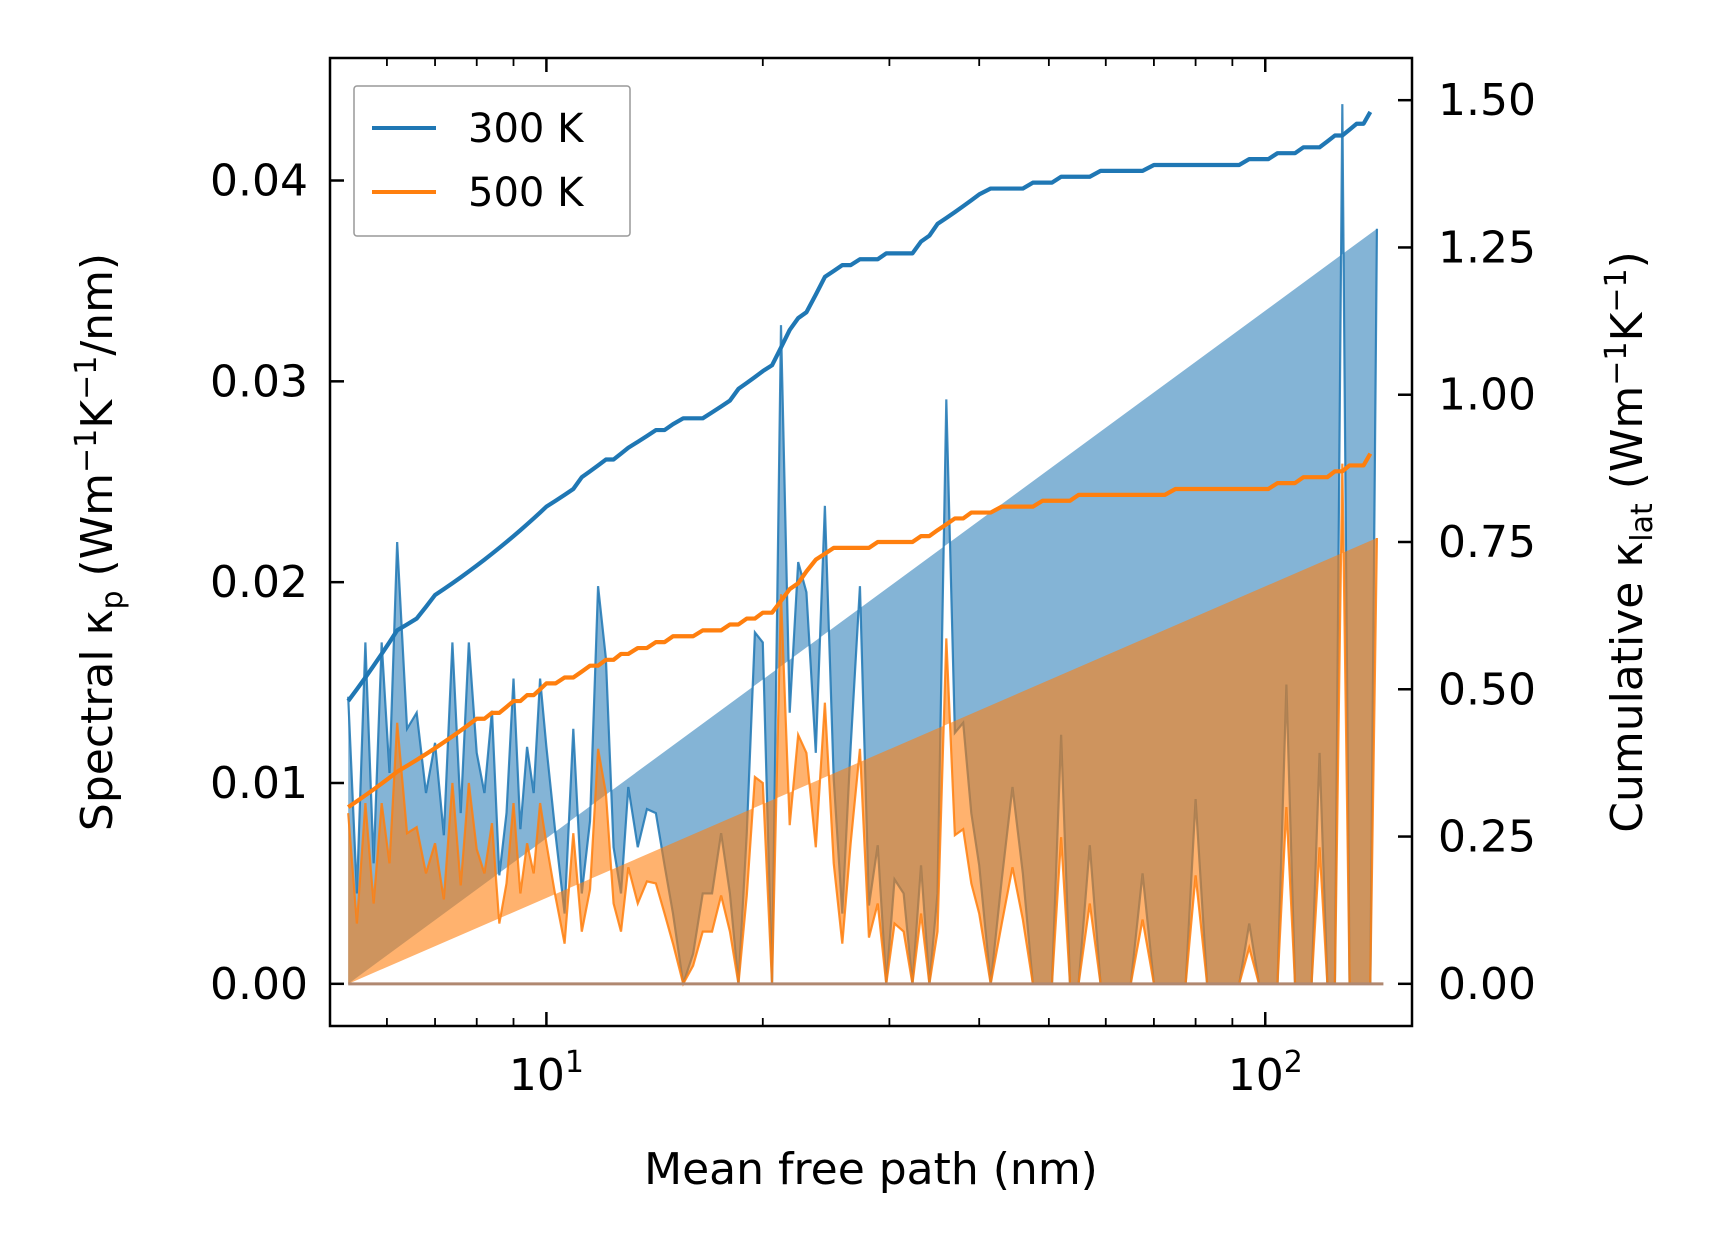  I want to click on right-y-title-unit-b: K, so click(1627, 326).